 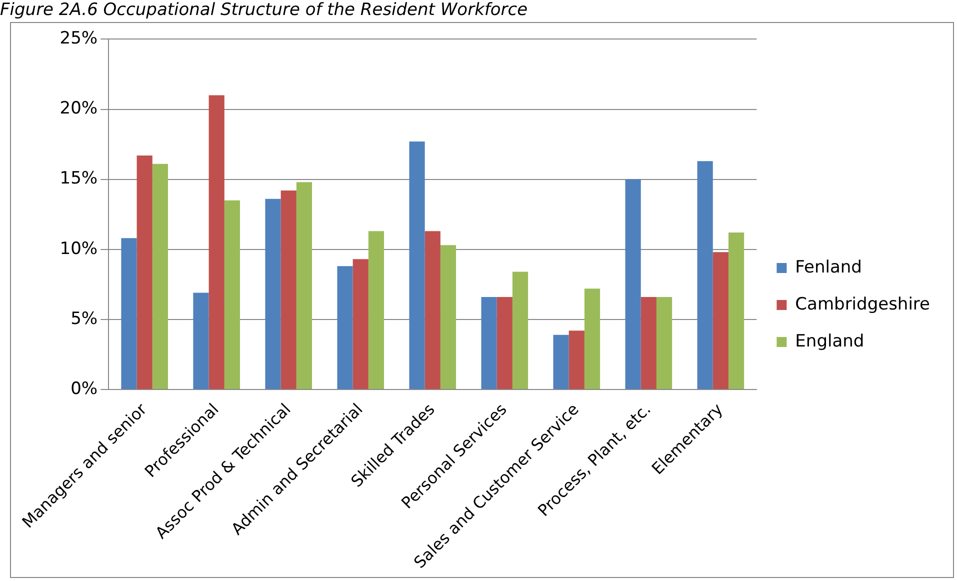 I want to click on y-tick-label: 10%, so click(x=79, y=248).